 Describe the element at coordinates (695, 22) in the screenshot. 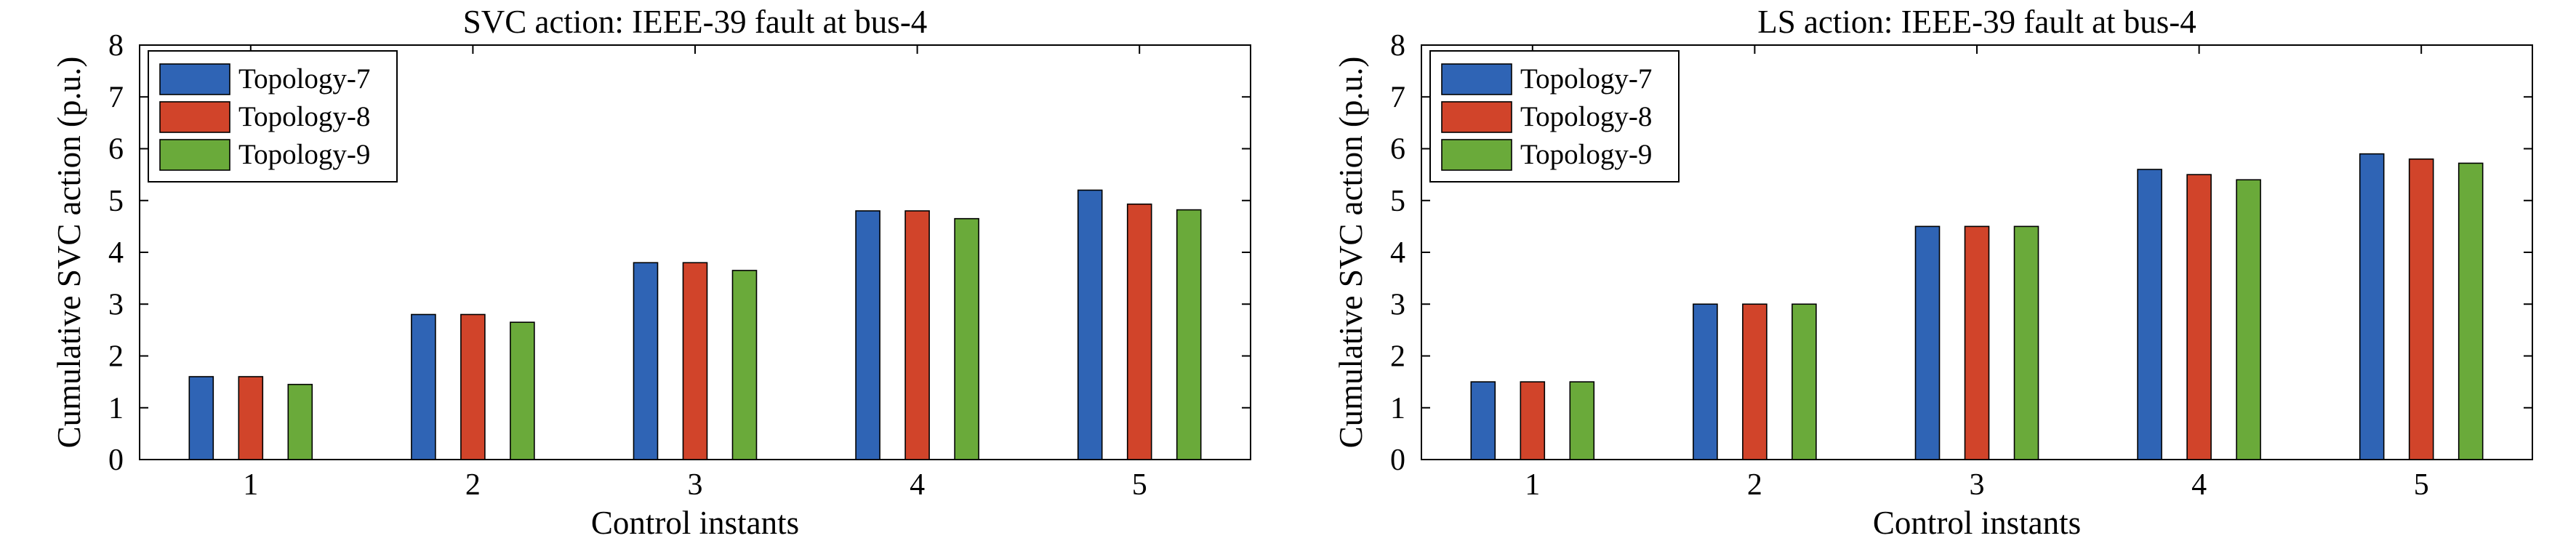

I see `chart-title: SVC action: IEEE-39 fault at bus-4` at that location.